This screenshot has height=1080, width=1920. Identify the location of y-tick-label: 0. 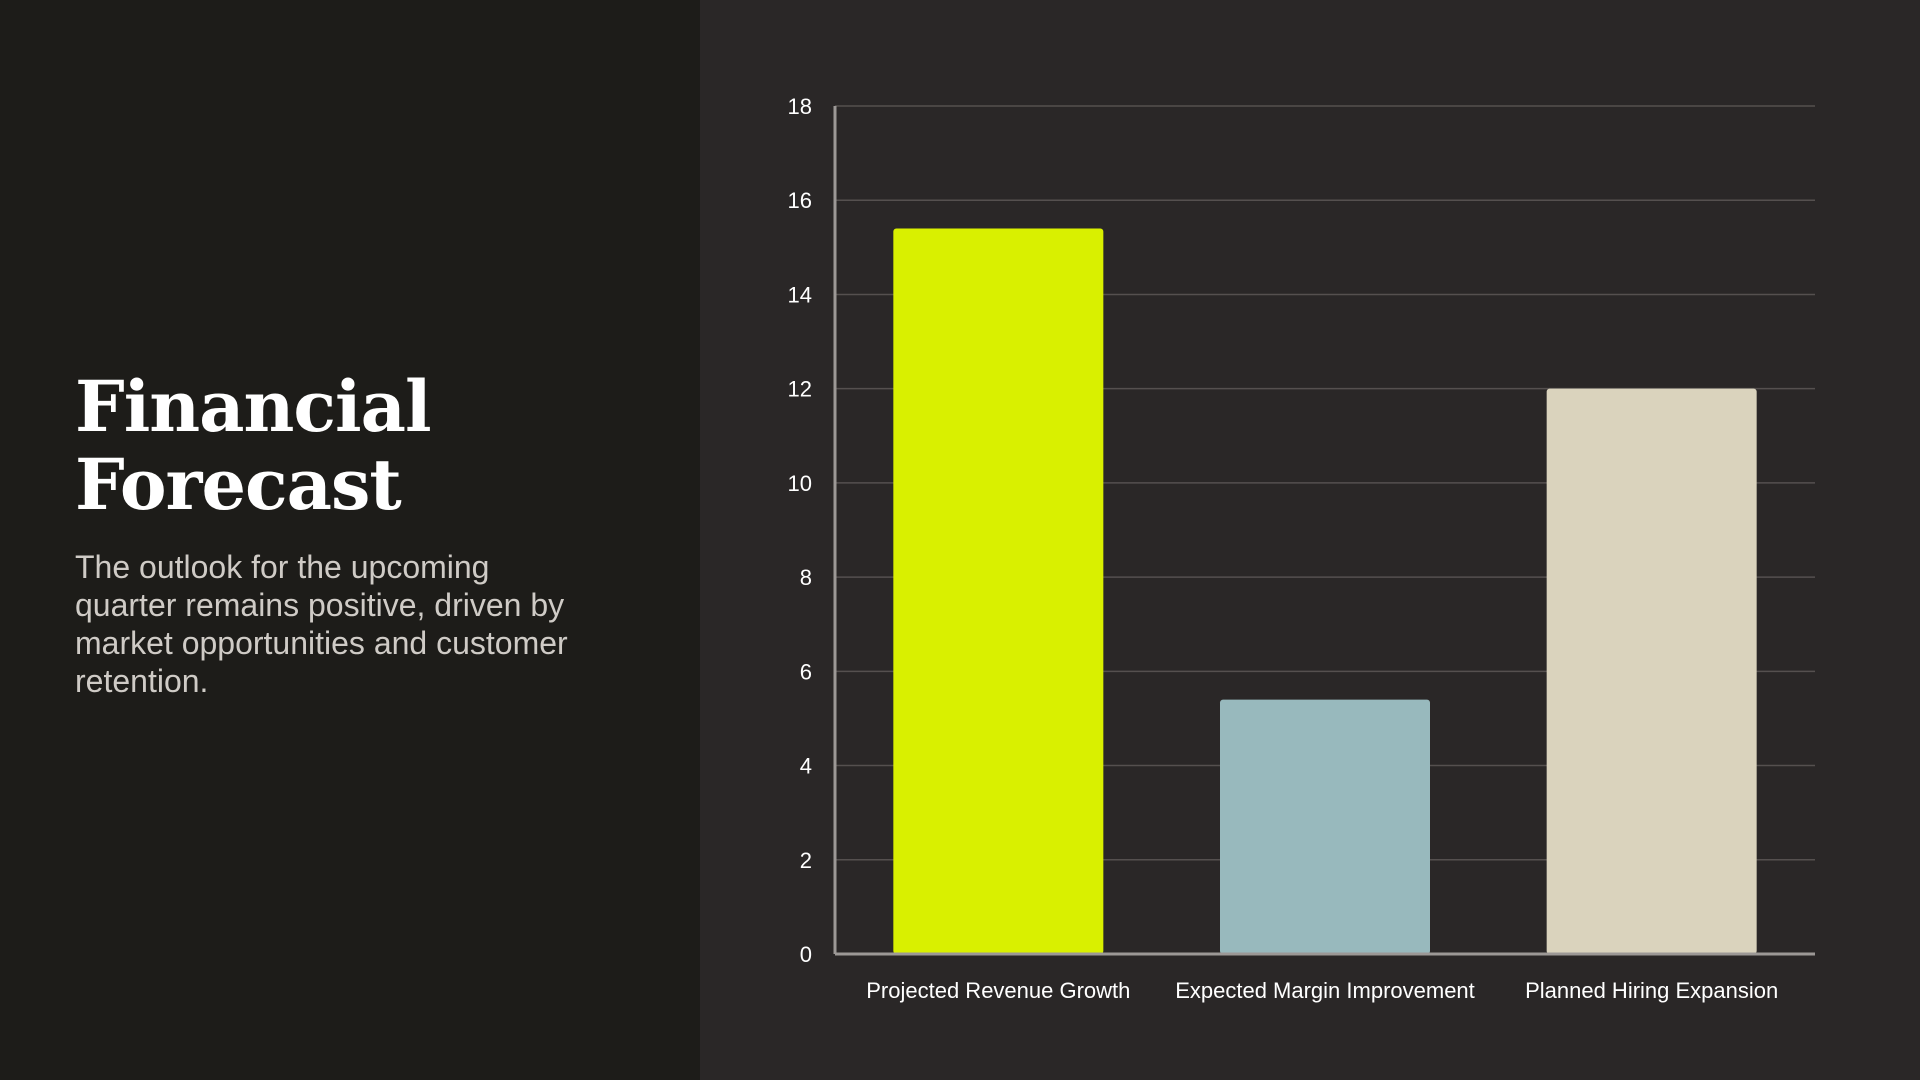
(806, 954).